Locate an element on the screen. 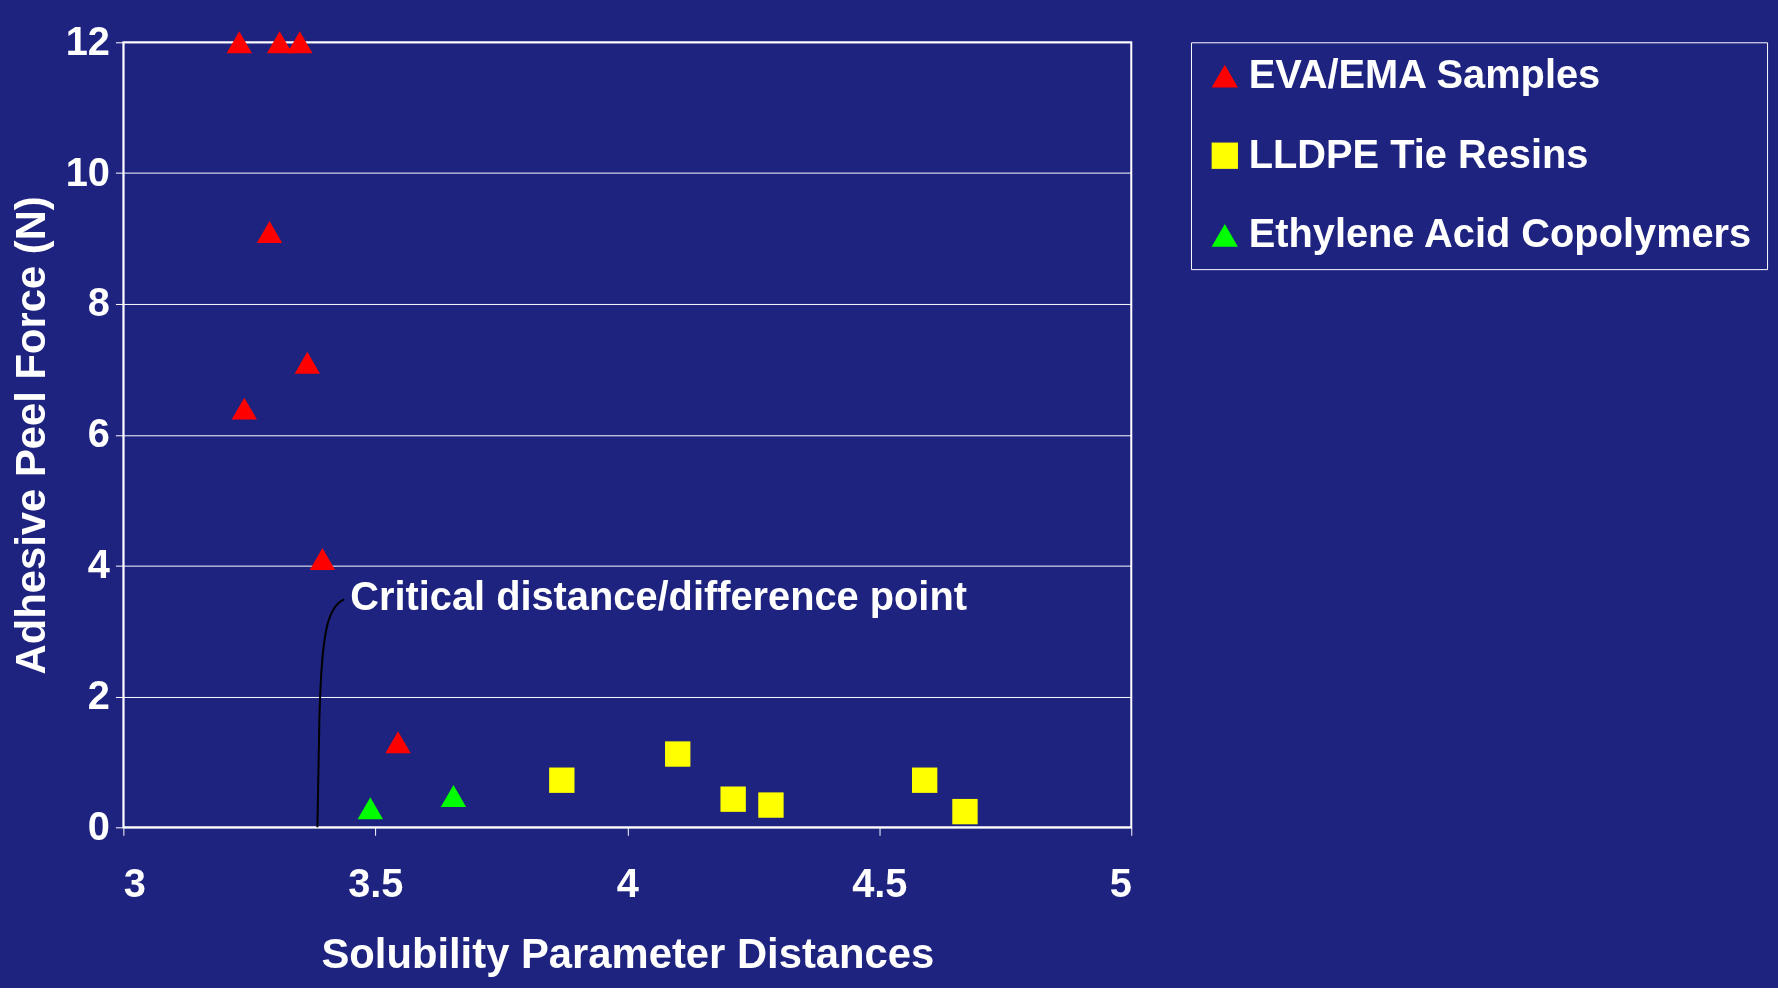 Image resolution: width=1778 pixels, height=1005 pixels. y-tick-label: 6 is located at coordinates (98, 433).